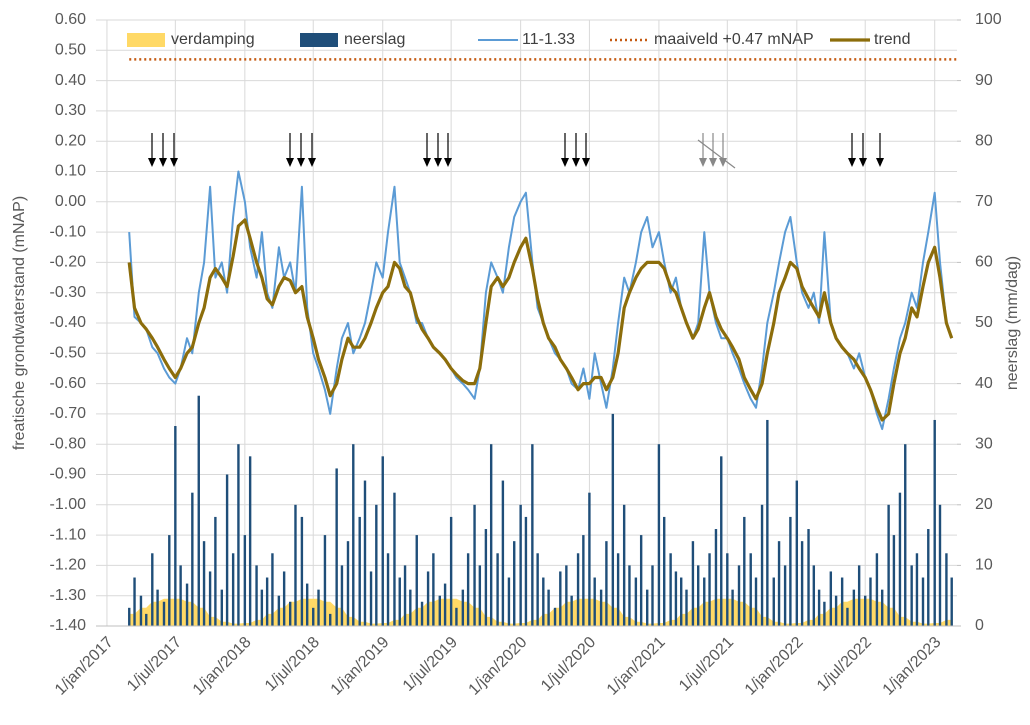  I want to click on y2-tick-label: 90, so click(984, 80).